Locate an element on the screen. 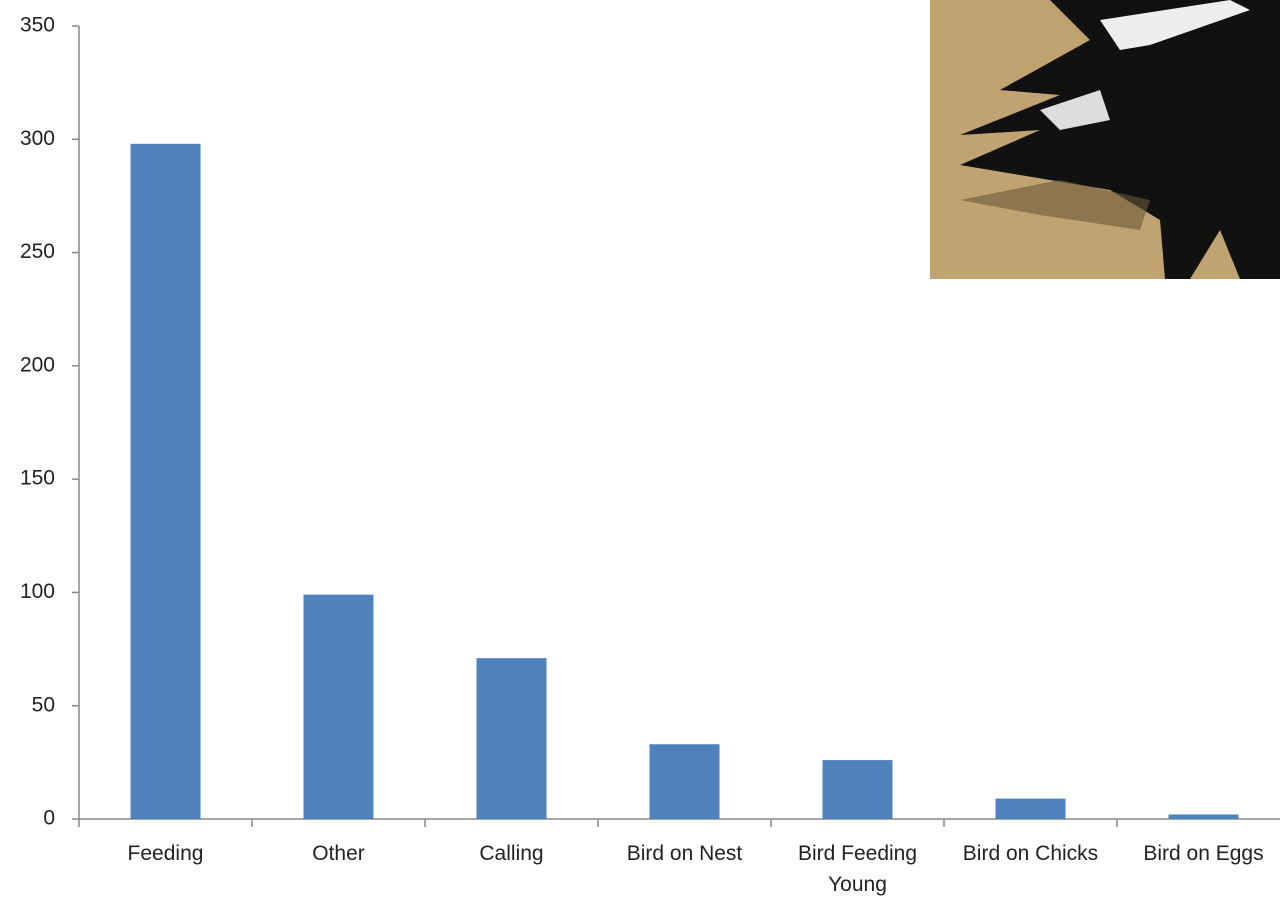 The width and height of the screenshot is (1280, 900). y-tick-label: 50 is located at coordinates (43, 704).